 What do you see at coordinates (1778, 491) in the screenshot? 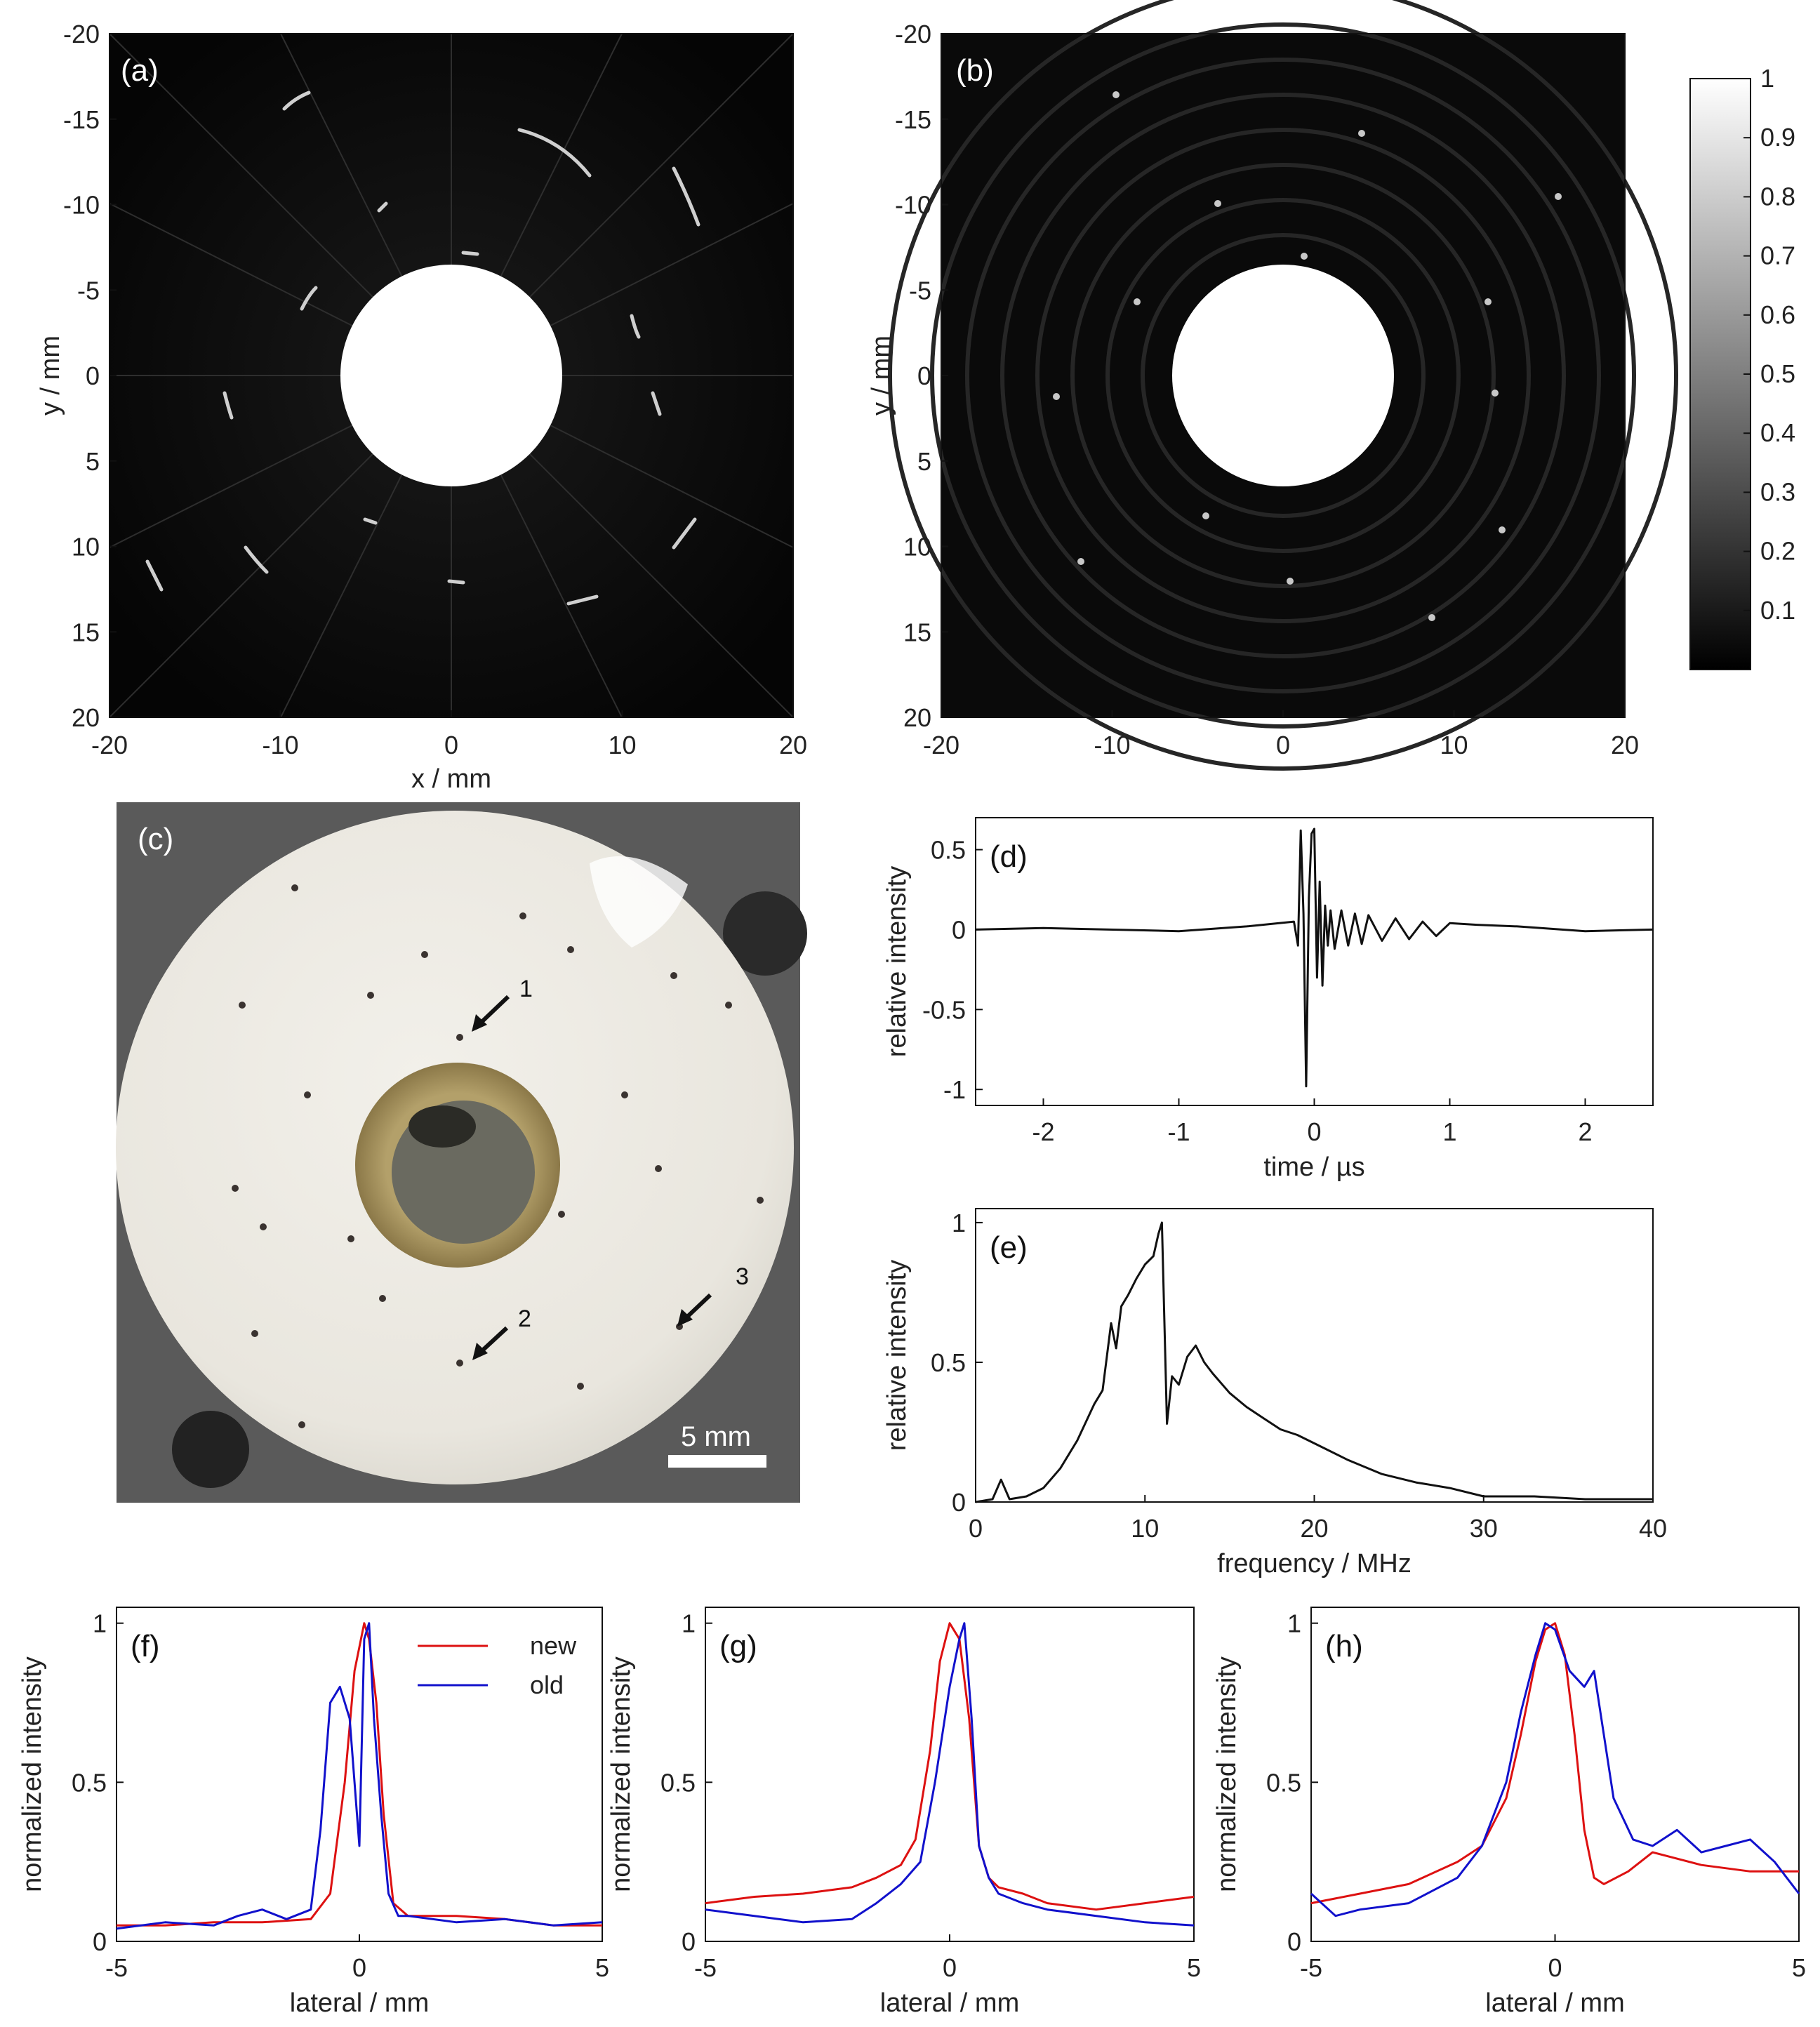
I see `colorbar-tick-label: 0.3` at bounding box center [1778, 491].